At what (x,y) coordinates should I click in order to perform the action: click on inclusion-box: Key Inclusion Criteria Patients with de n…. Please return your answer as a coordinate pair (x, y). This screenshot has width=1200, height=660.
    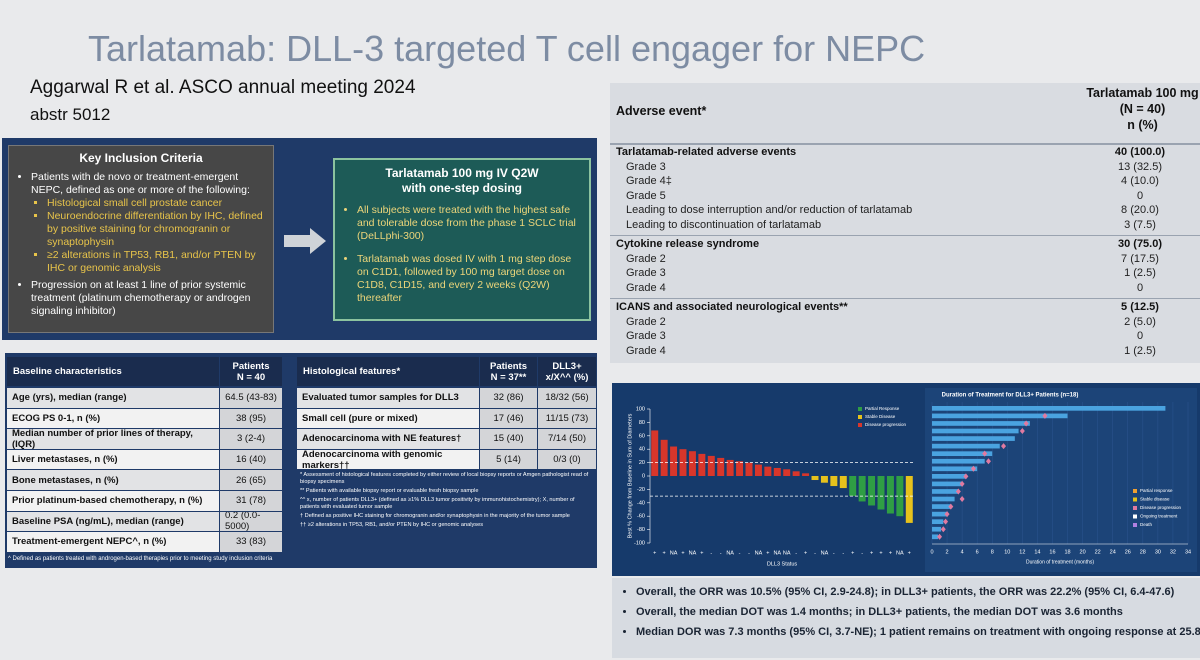
    Looking at the image, I should click on (141, 239).